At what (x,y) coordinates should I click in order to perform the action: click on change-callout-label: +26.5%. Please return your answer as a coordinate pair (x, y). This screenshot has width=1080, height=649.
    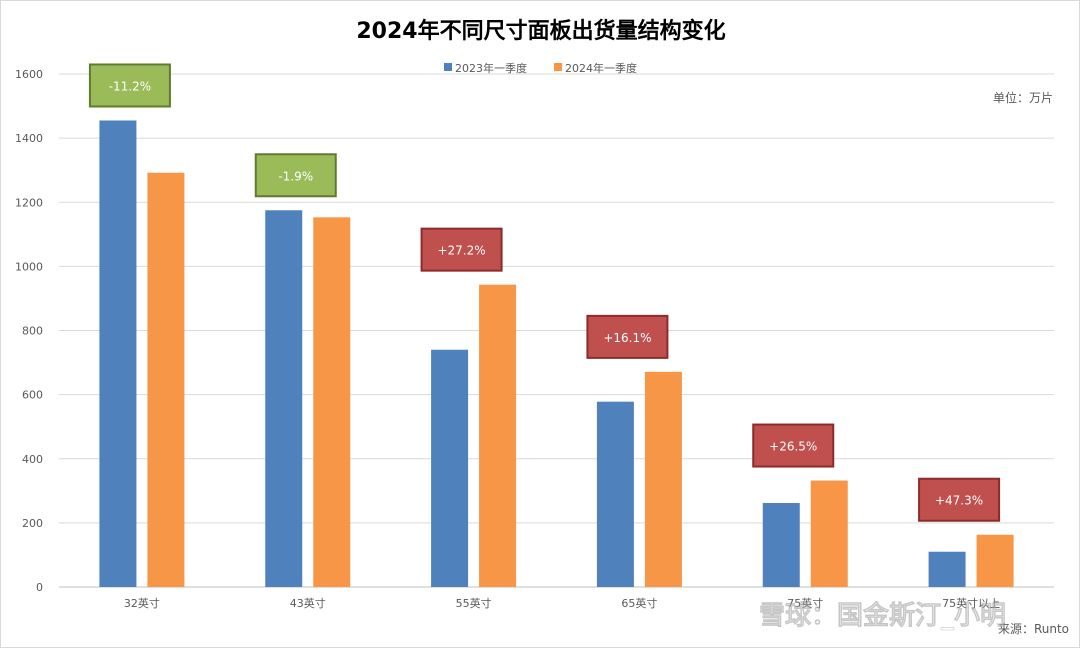
    Looking at the image, I should click on (793, 447).